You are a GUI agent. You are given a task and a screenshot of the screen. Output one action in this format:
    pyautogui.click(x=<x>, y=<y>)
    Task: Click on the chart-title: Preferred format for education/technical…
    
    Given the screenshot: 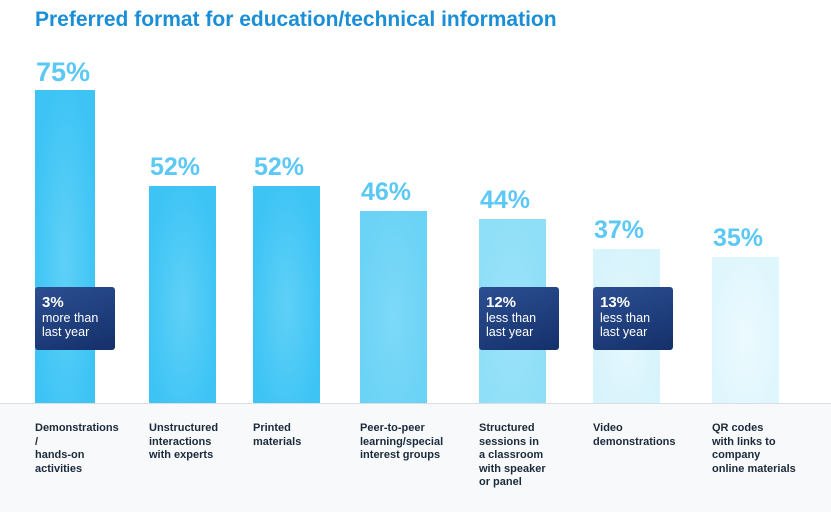 What is the action you would take?
    pyautogui.click(x=296, y=19)
    